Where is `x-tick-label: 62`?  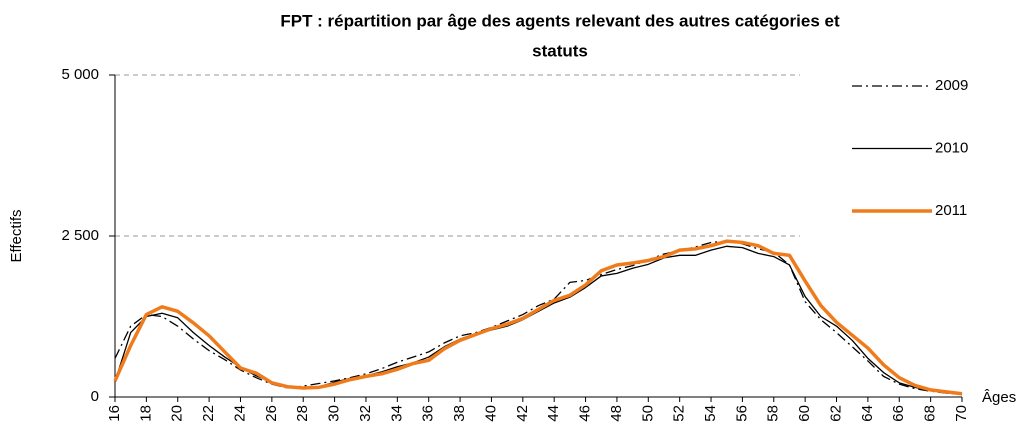
x-tick-label: 62 is located at coordinates (835, 413).